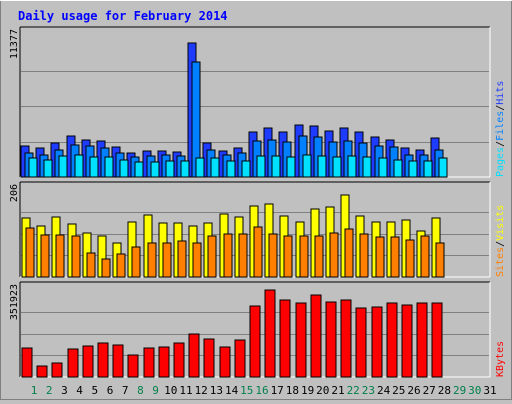 The width and height of the screenshot is (512, 404). I want to click on x-tick-day-22: 22, so click(353, 390).